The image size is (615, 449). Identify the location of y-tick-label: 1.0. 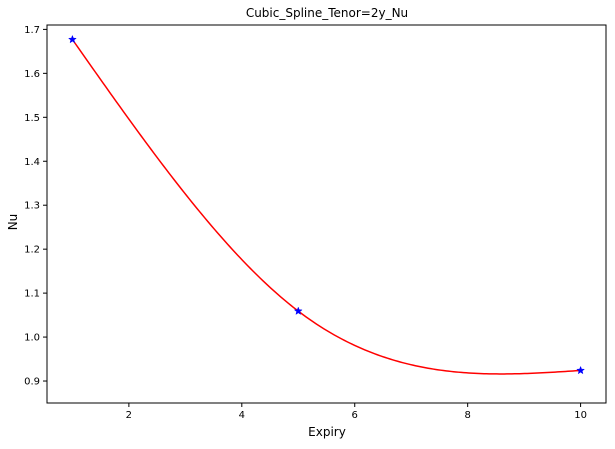
(32, 338).